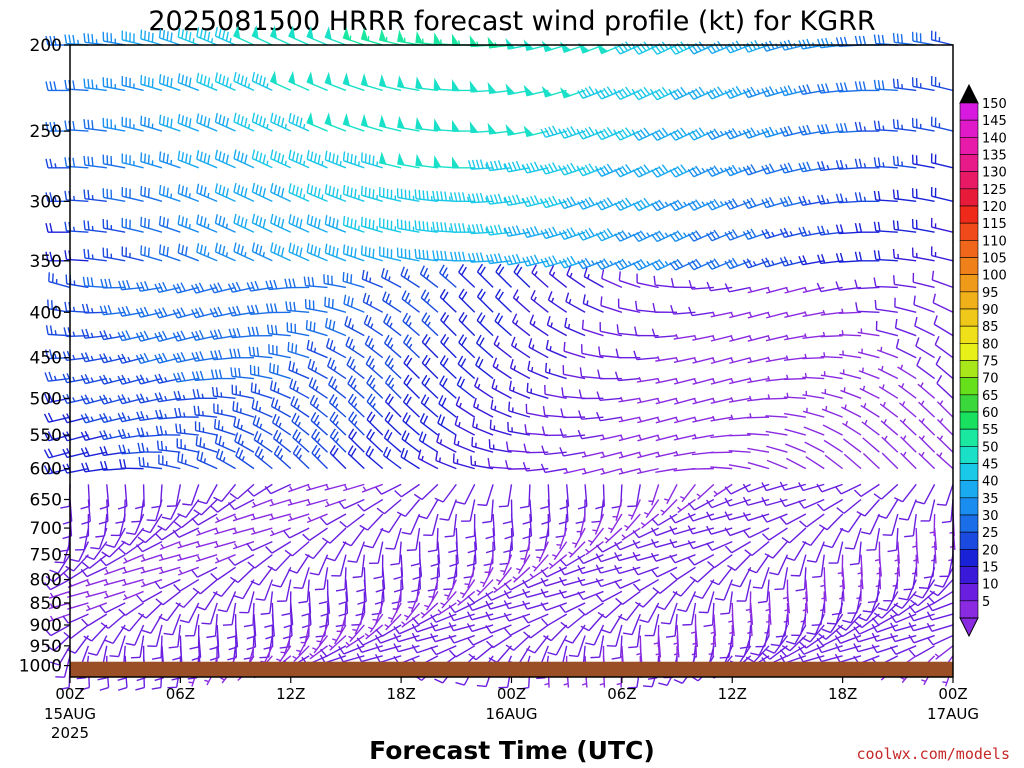  What do you see at coordinates (990, 430) in the screenshot?
I see `colorbar-label: 55` at bounding box center [990, 430].